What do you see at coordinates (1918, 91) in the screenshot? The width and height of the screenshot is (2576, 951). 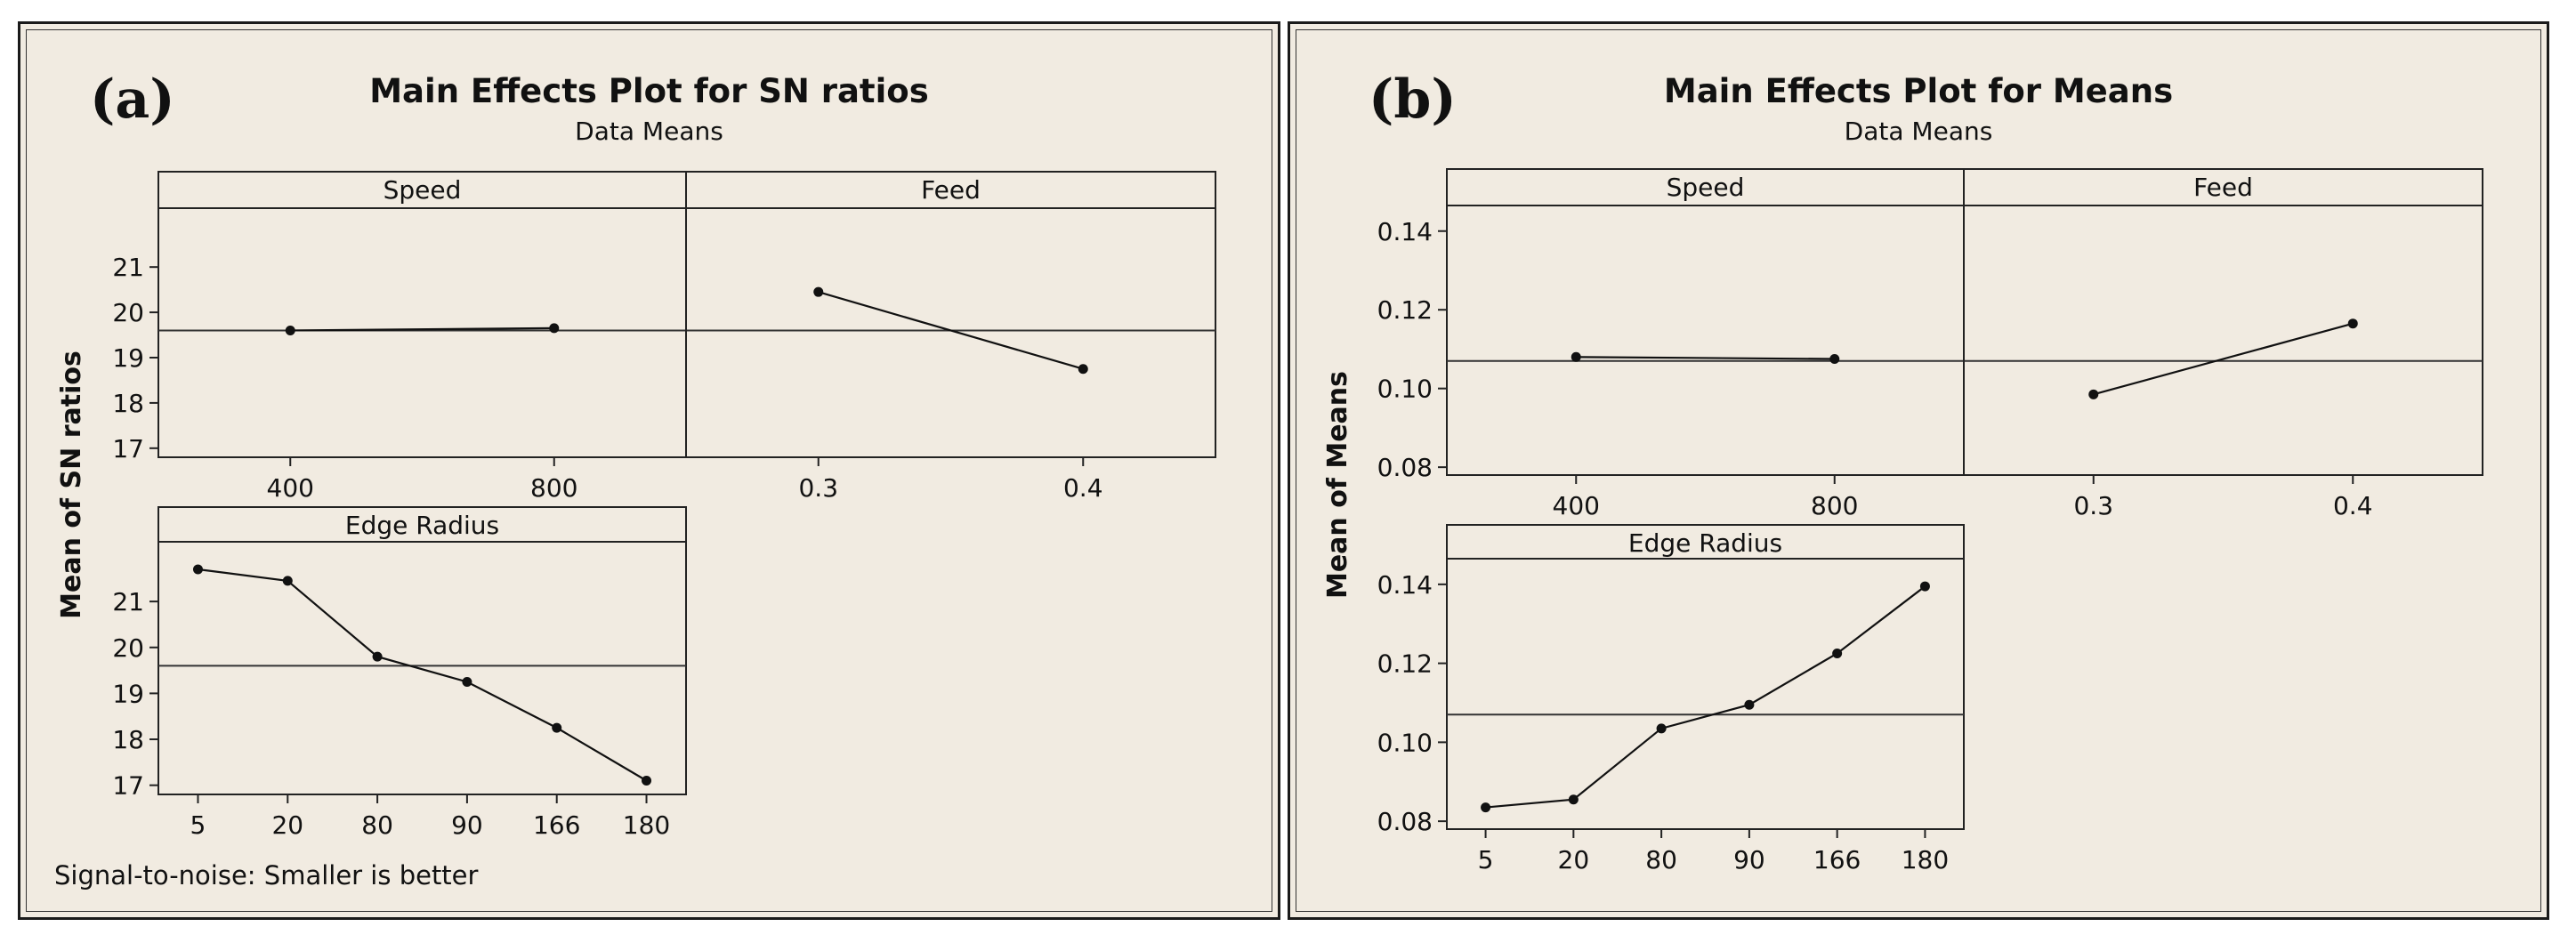 I see `panel-b-title: Main Effects Plot for Means` at bounding box center [1918, 91].